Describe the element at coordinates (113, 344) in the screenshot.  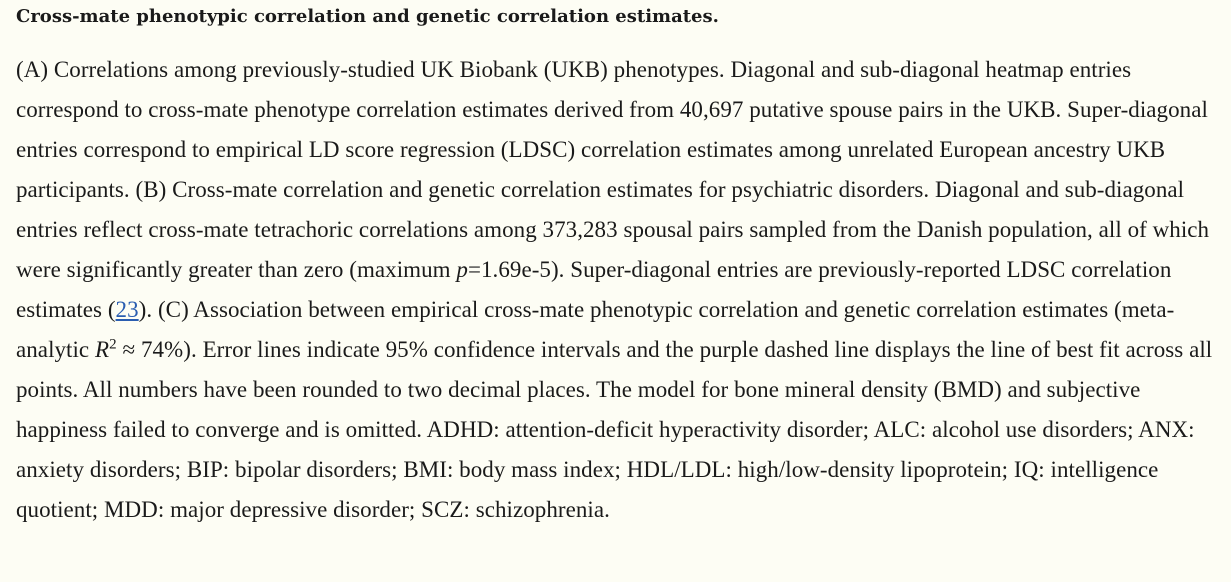
I see `r-squared-exponent: 2` at that location.